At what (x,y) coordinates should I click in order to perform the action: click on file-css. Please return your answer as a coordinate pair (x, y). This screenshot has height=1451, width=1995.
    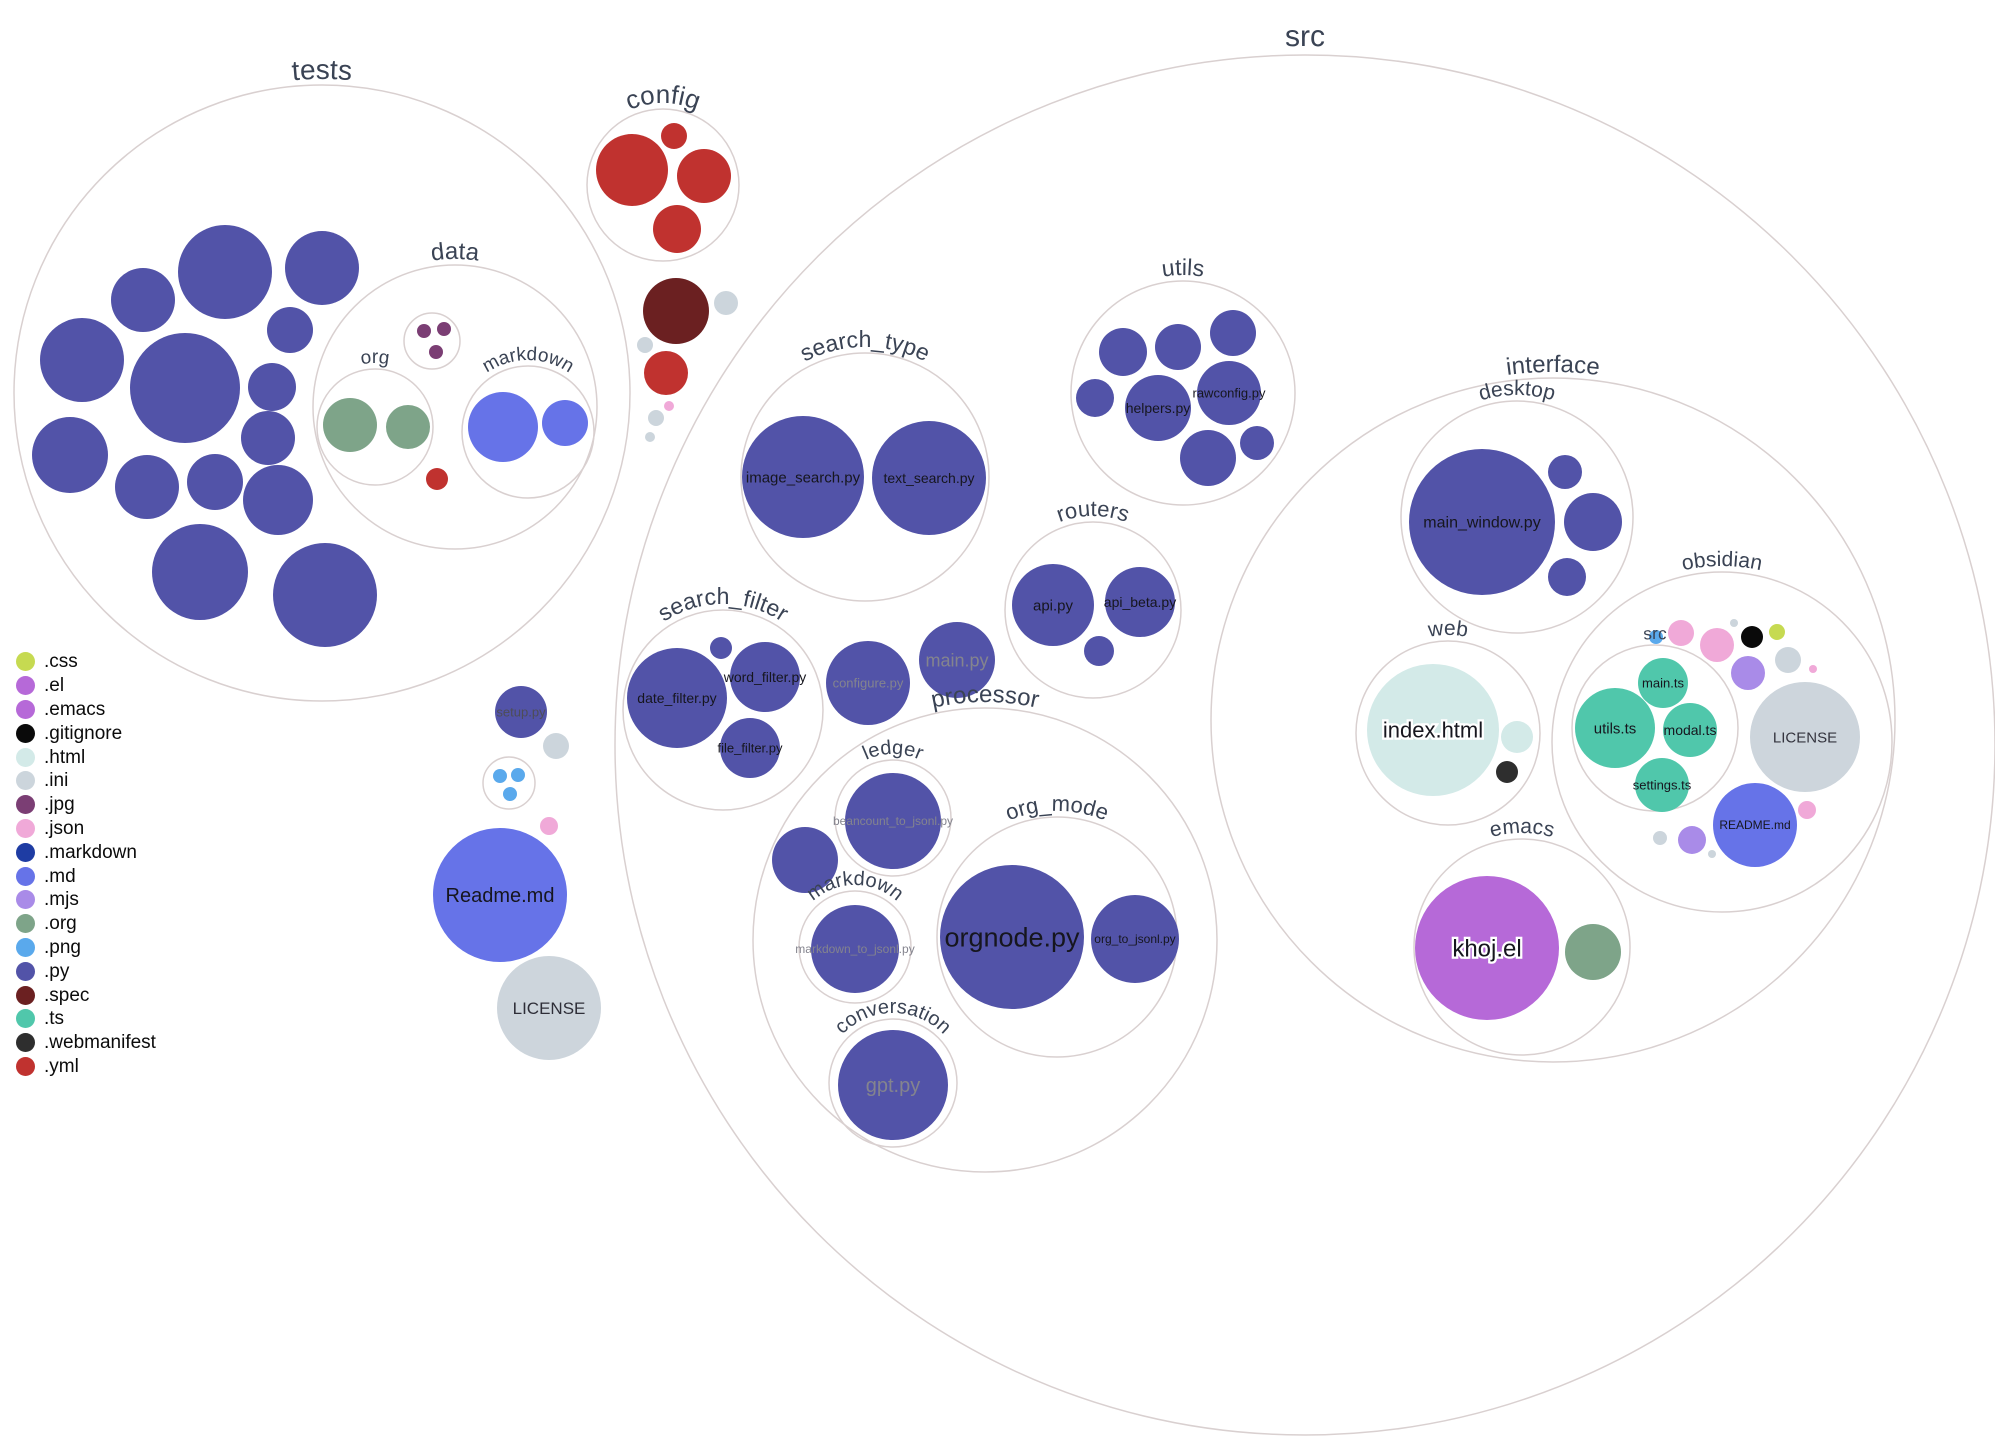
    Looking at the image, I should click on (1777, 632).